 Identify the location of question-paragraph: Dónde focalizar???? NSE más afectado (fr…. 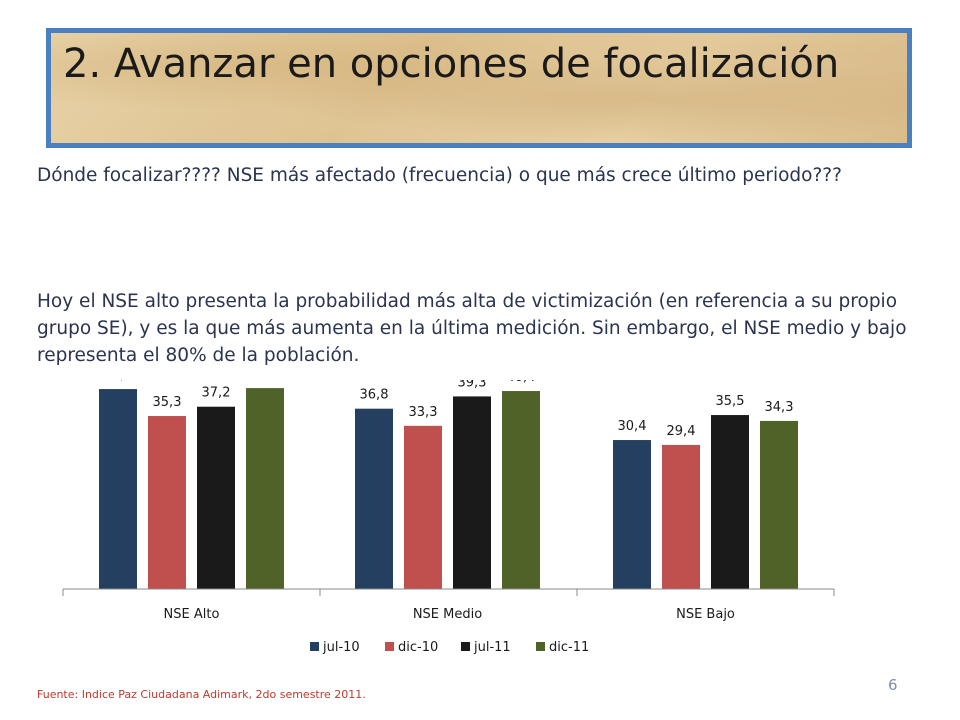
(439, 175).